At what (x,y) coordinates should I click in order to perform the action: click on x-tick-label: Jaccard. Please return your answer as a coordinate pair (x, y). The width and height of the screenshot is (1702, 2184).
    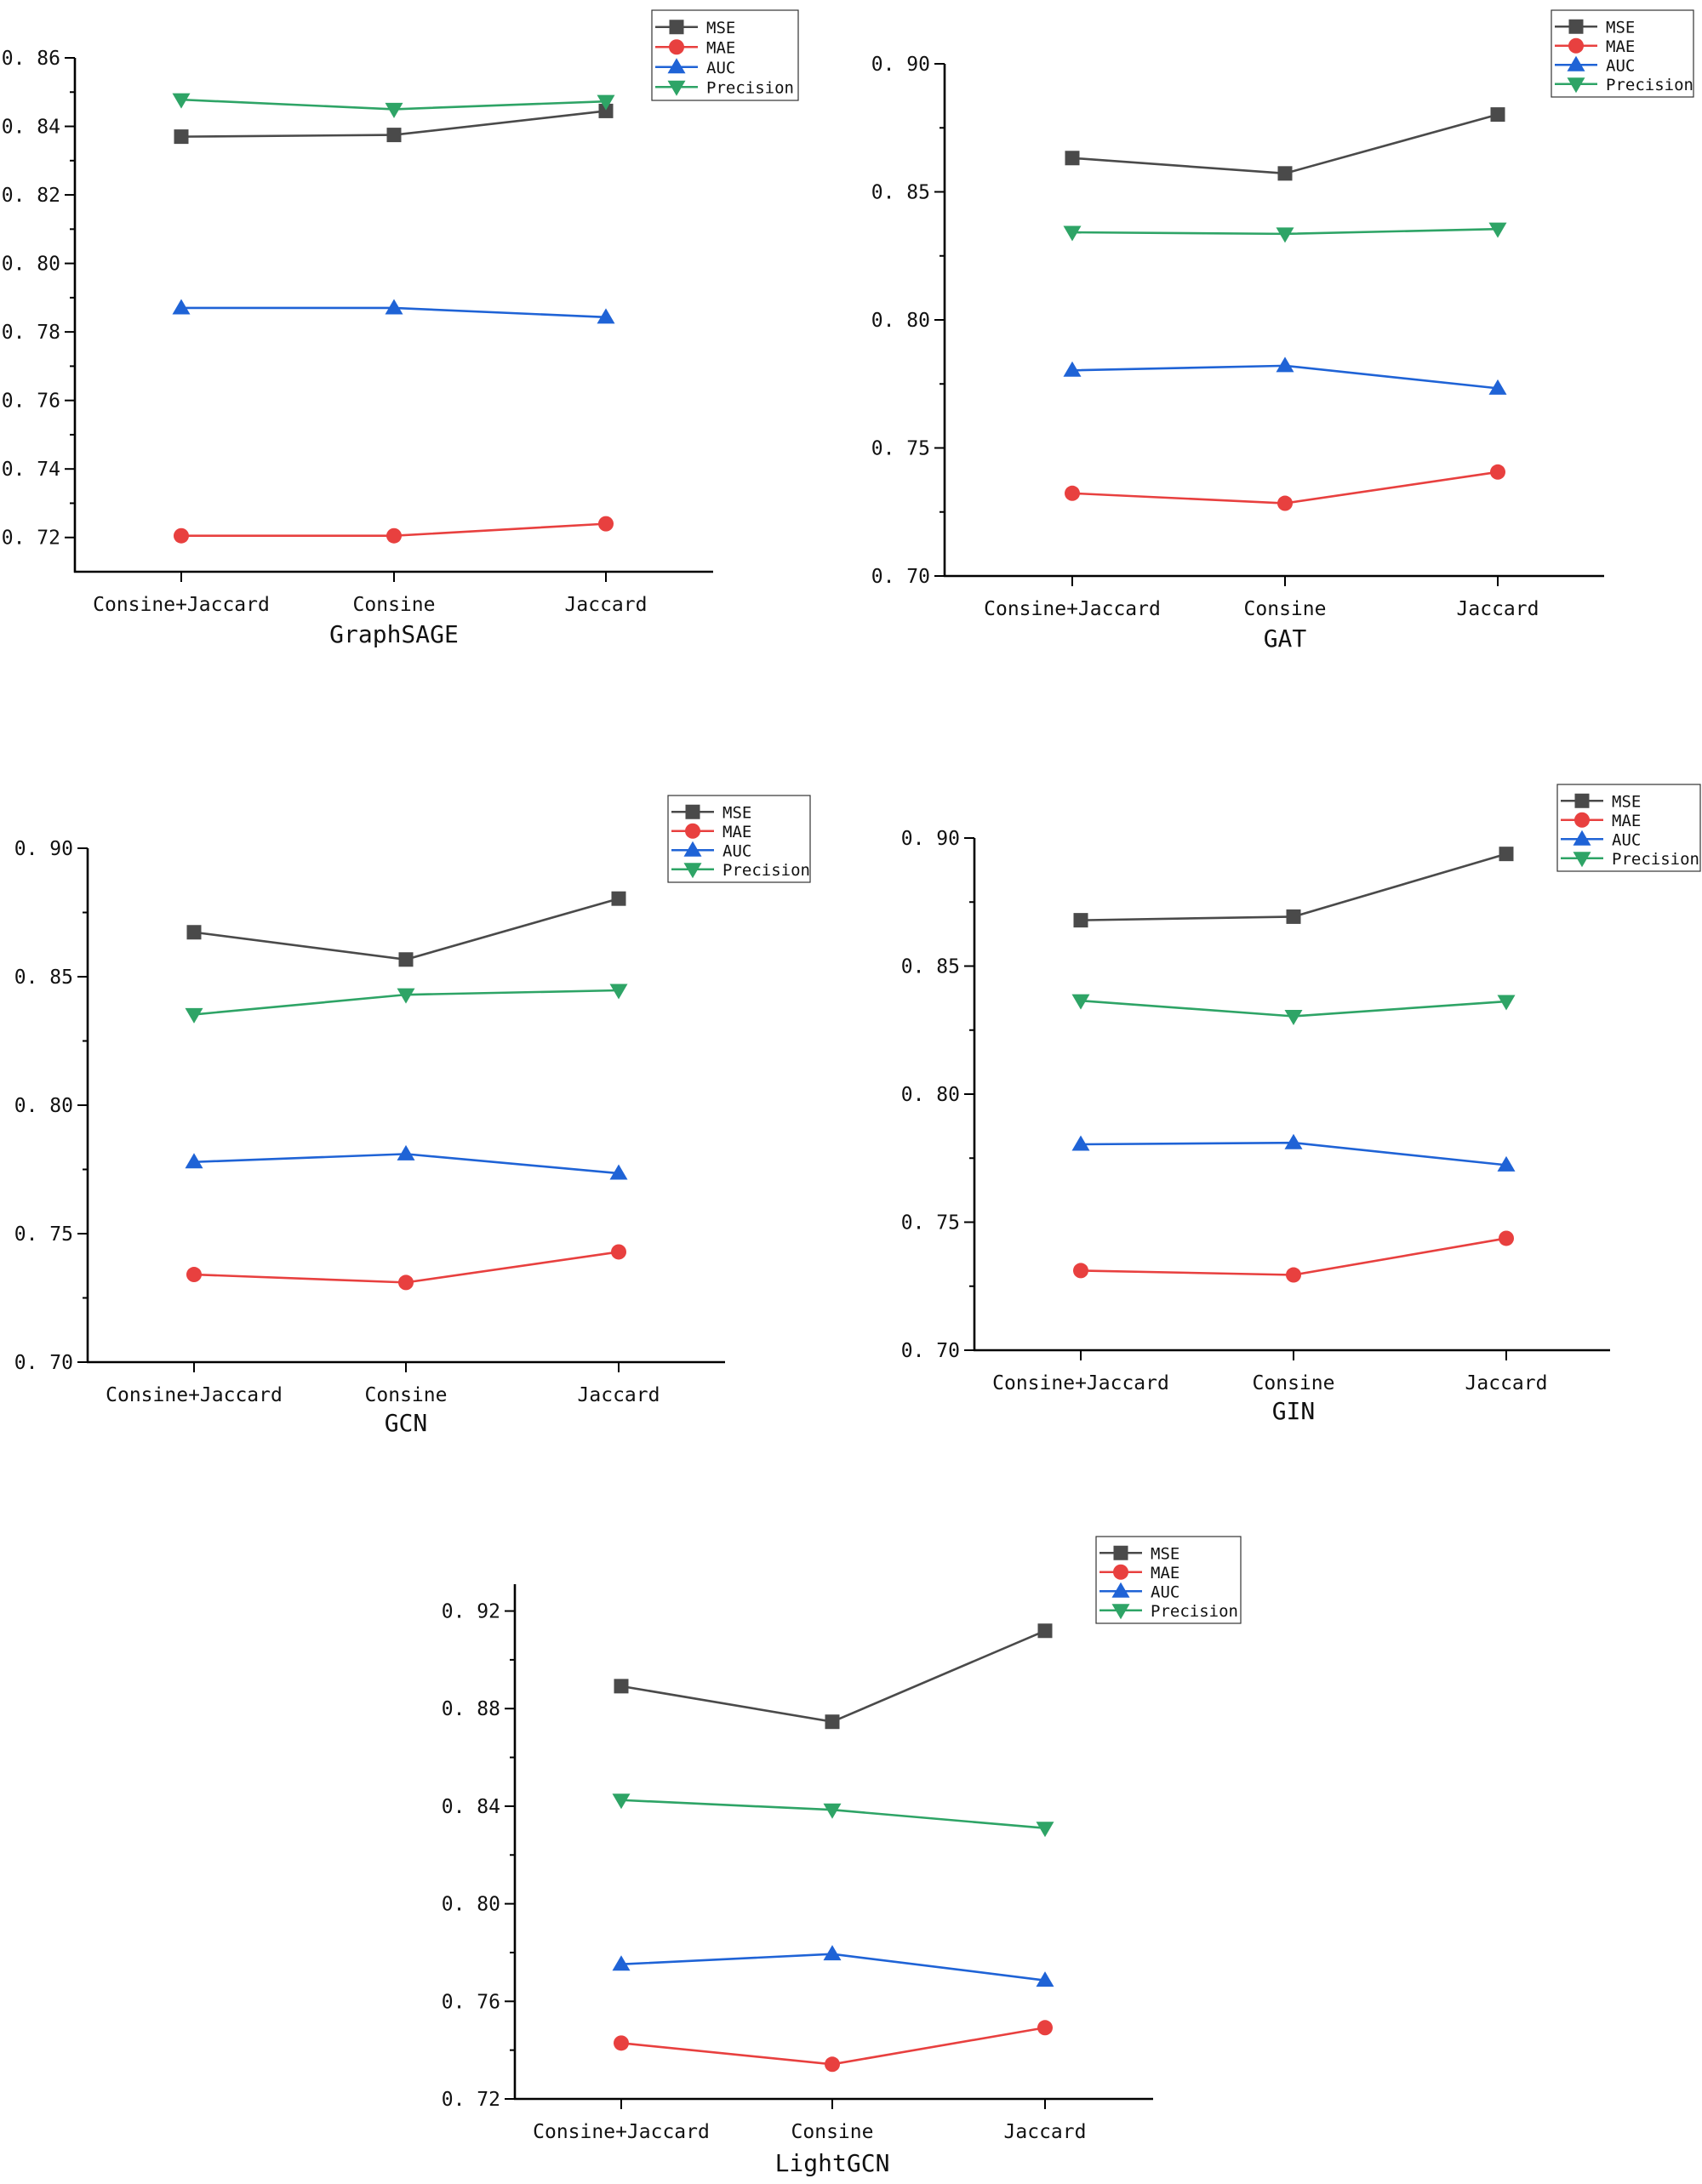
    Looking at the image, I should click on (619, 1395).